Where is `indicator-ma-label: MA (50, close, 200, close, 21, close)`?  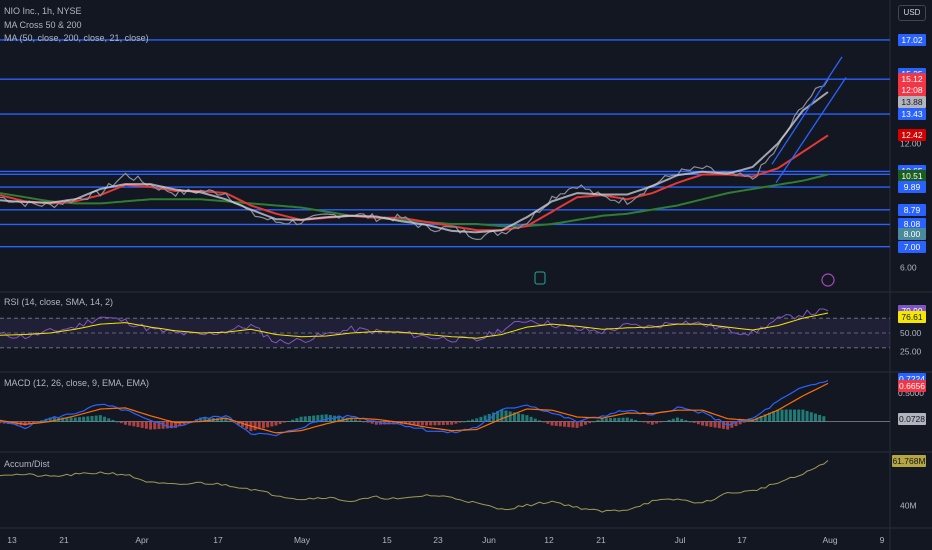
indicator-ma-label: MA (50, close, 200, close, 21, close) is located at coordinates (76, 38).